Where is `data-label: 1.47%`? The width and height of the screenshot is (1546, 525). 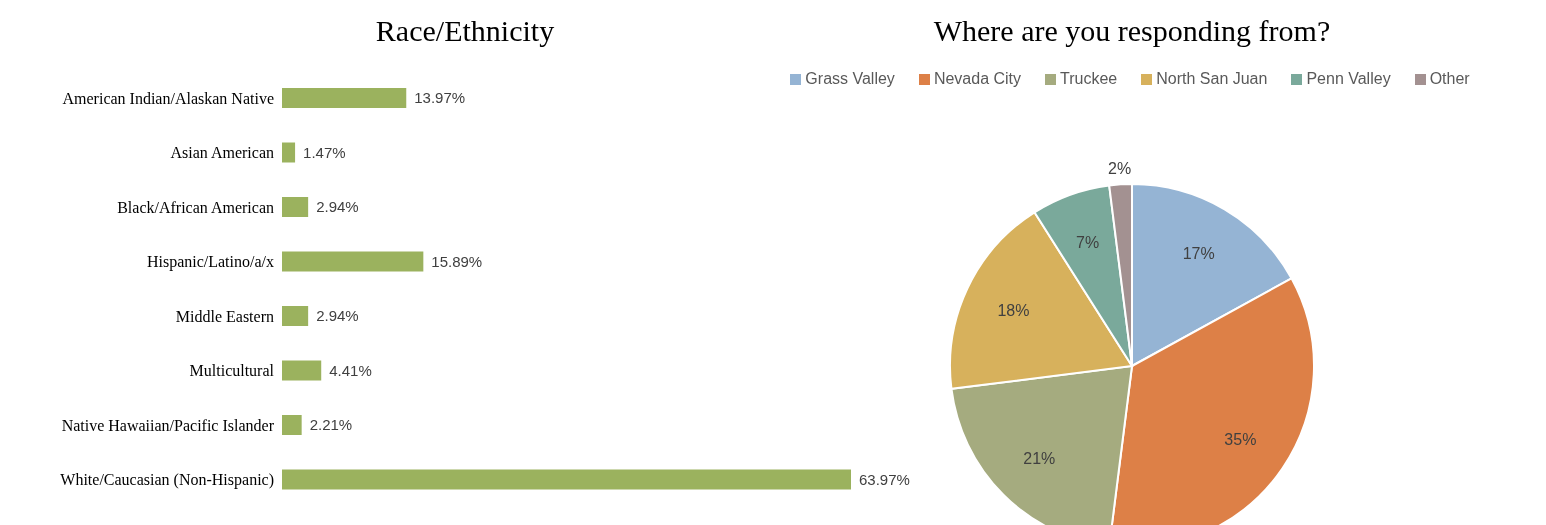
data-label: 1.47% is located at coordinates (324, 152).